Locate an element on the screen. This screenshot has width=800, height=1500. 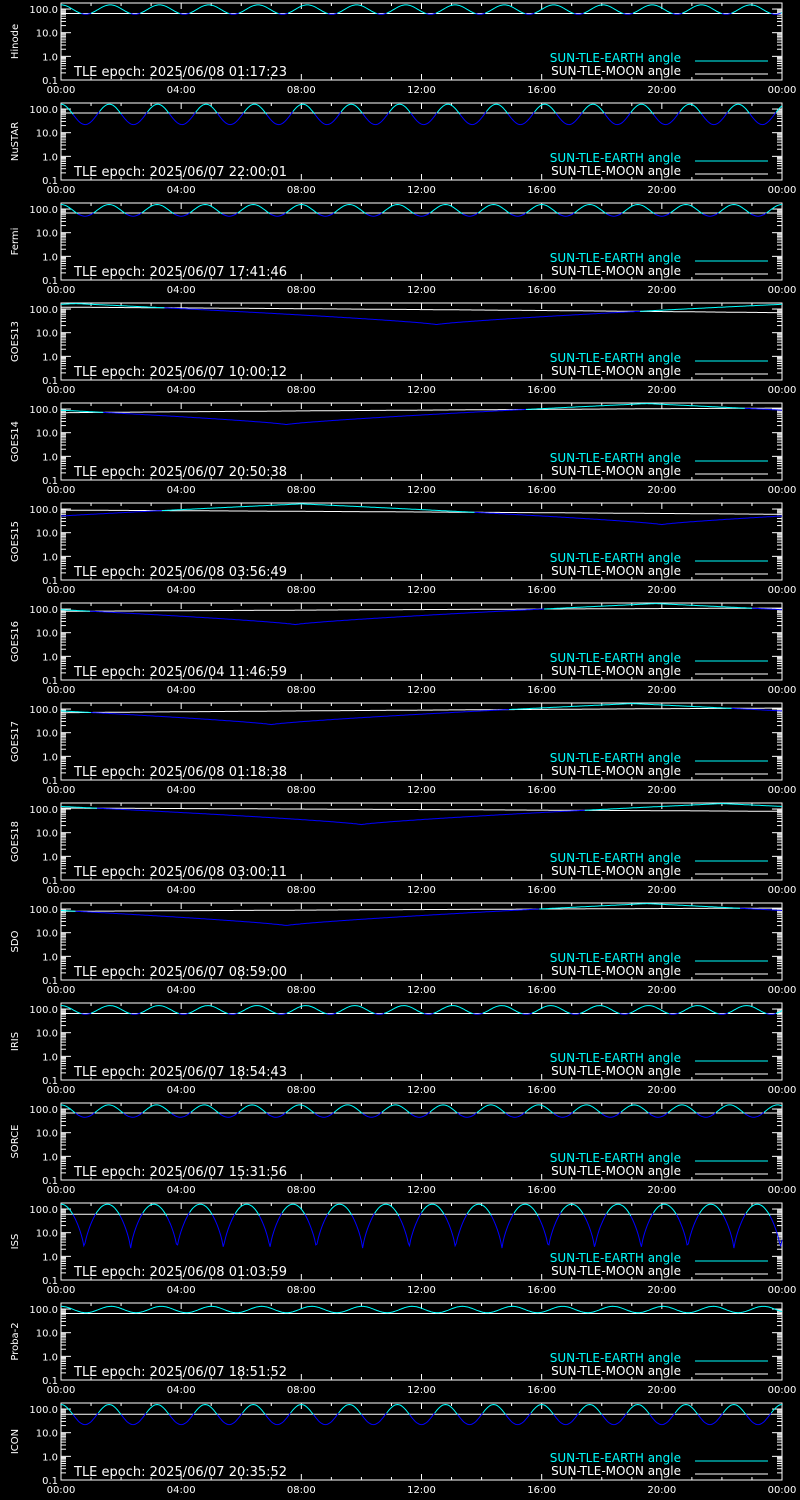
panel-label: GOES13 is located at coordinates (15, 341).